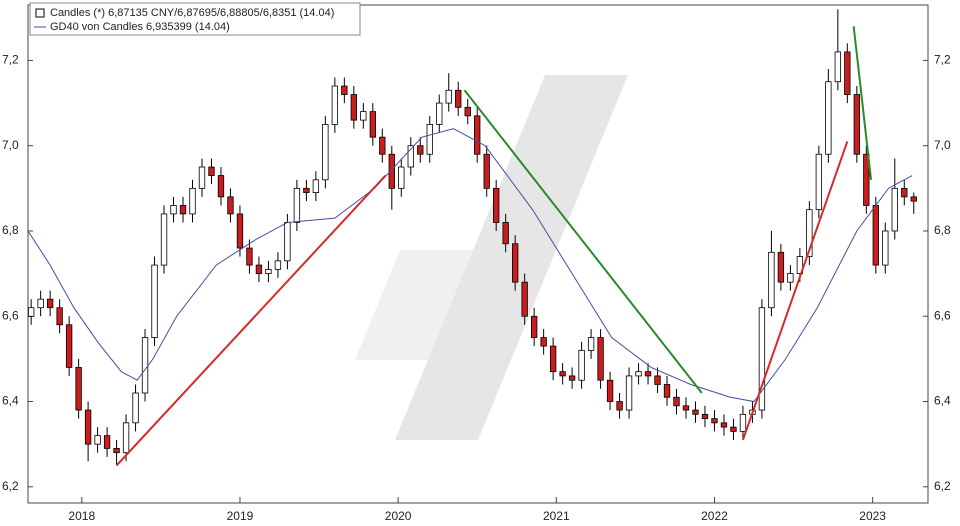  I want to click on legend-label: GD40 von Candles 6,935399 (14.04), so click(140, 27).